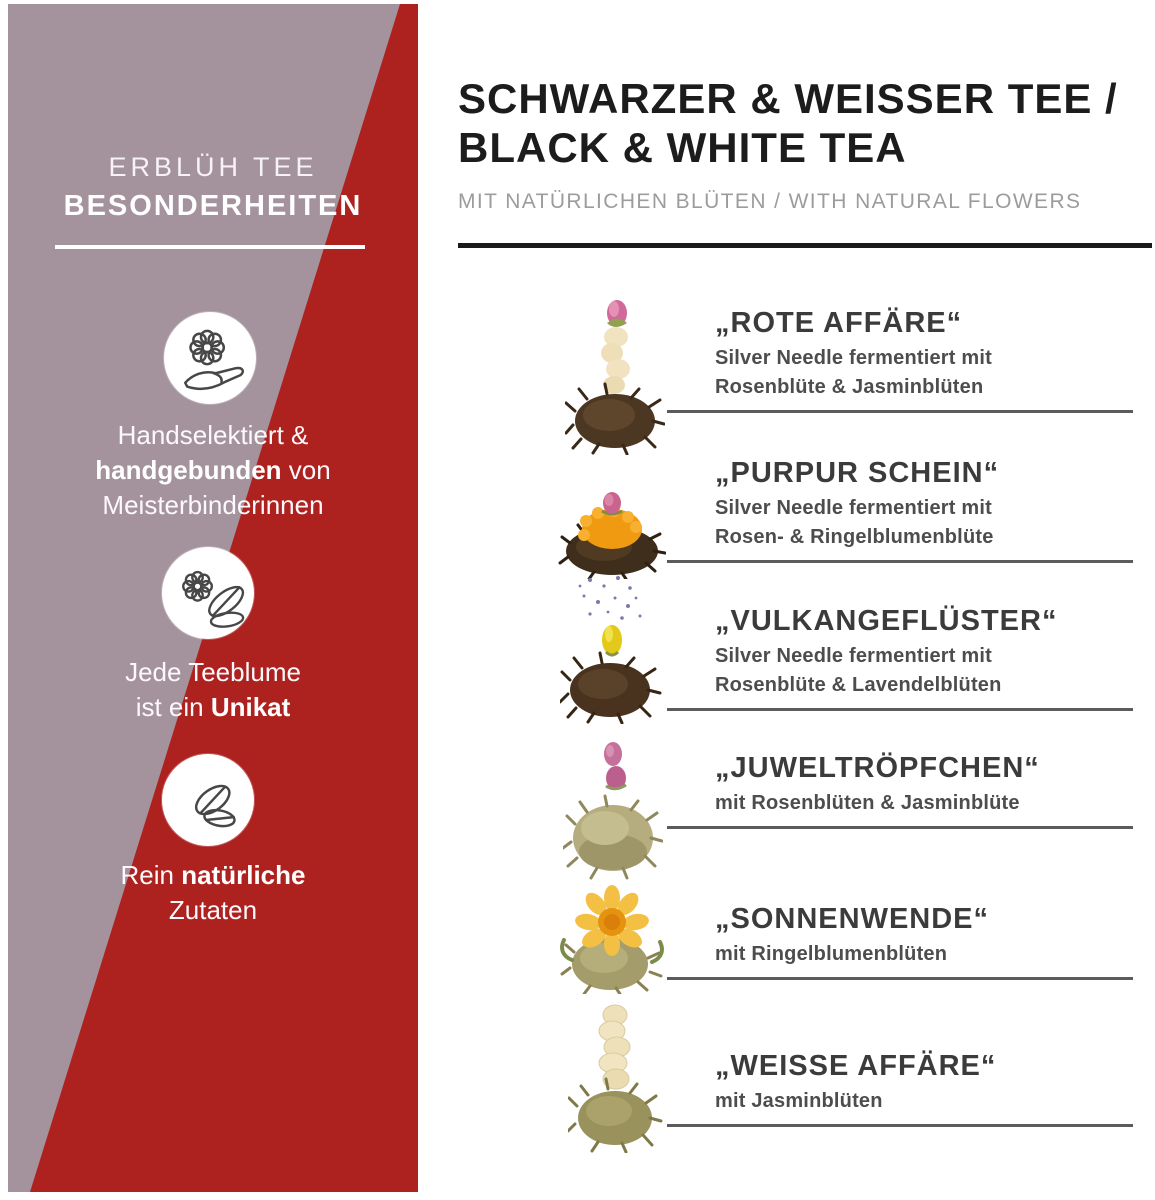 The width and height of the screenshot is (1155, 1200). I want to click on tea-bloom-purpur-schein, so click(612, 535).